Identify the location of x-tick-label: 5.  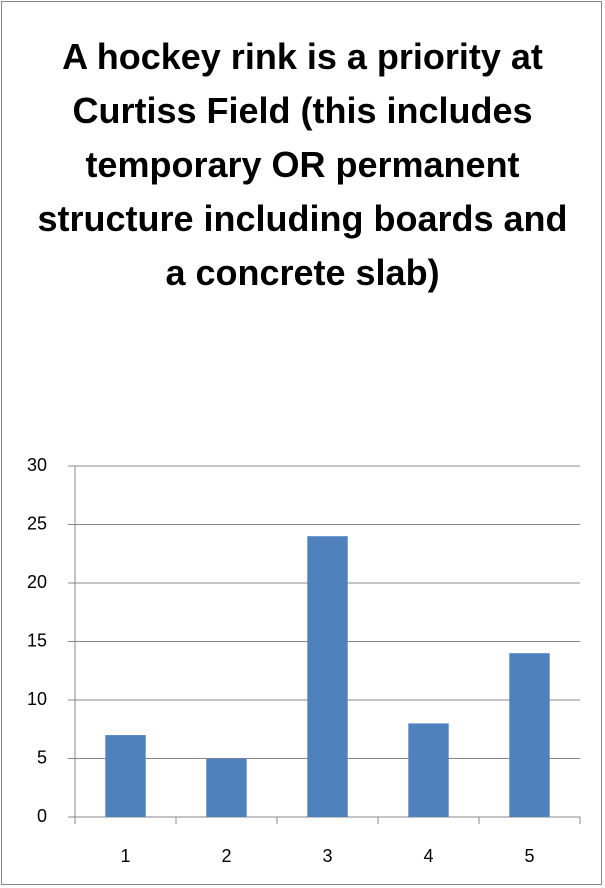
(529, 856).